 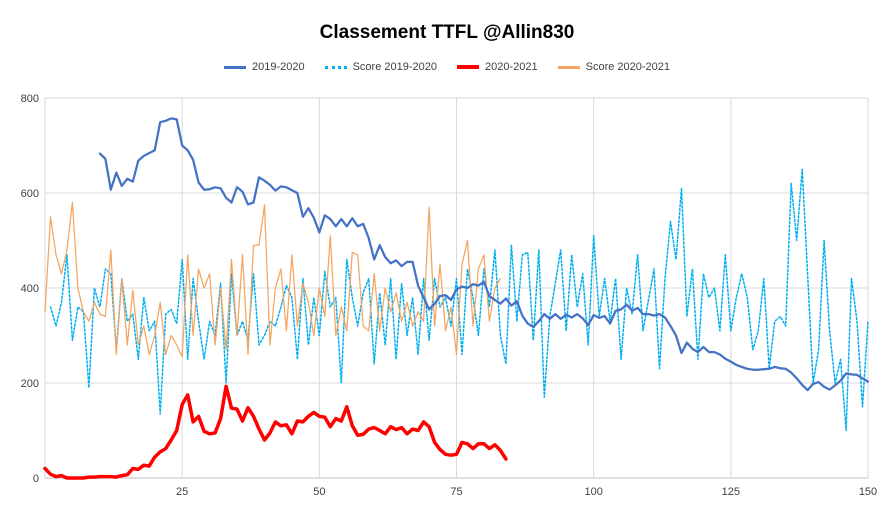 I want to click on legend-label-2020-2021: 2020-2021, so click(x=511, y=67).